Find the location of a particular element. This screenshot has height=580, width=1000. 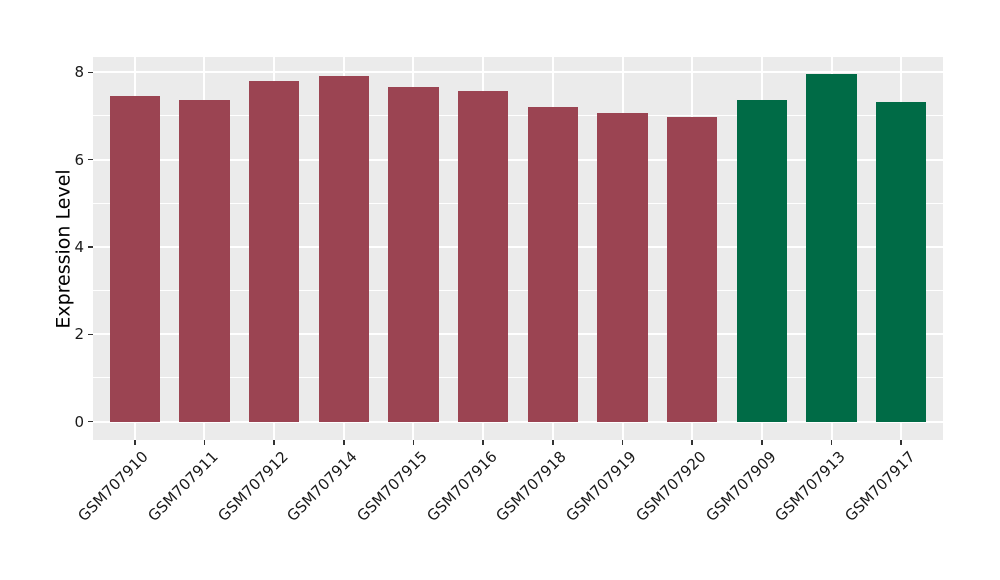

bar-GSM707909 is located at coordinates (761, 261).